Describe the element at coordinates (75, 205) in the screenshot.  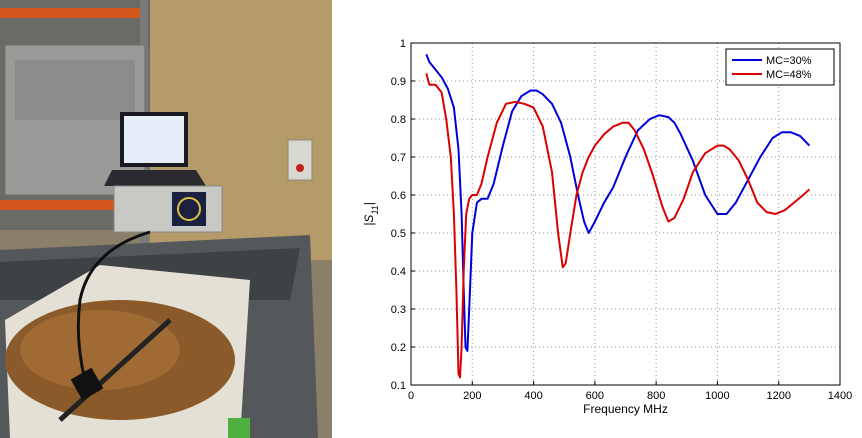
I see `shelf-beam-bottom` at that location.